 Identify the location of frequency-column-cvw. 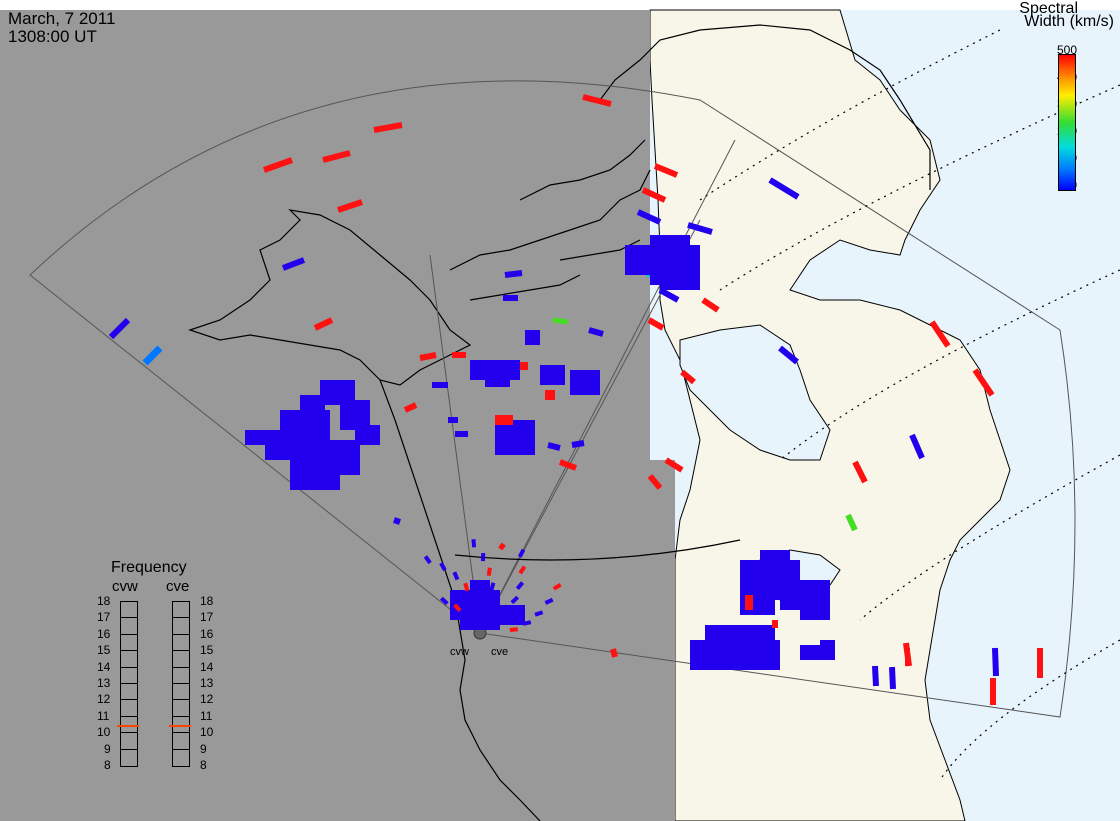
(129, 684).